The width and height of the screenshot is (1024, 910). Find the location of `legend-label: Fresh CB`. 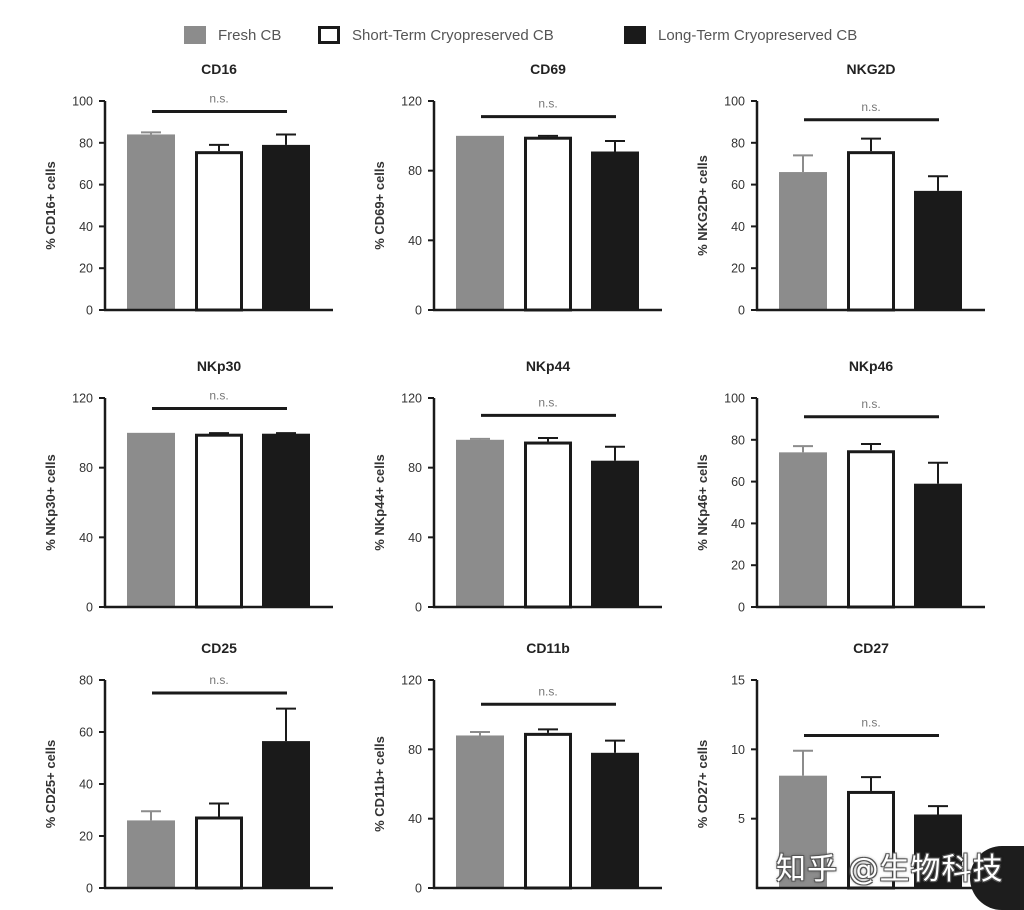

legend-label: Fresh CB is located at coordinates (250, 35).